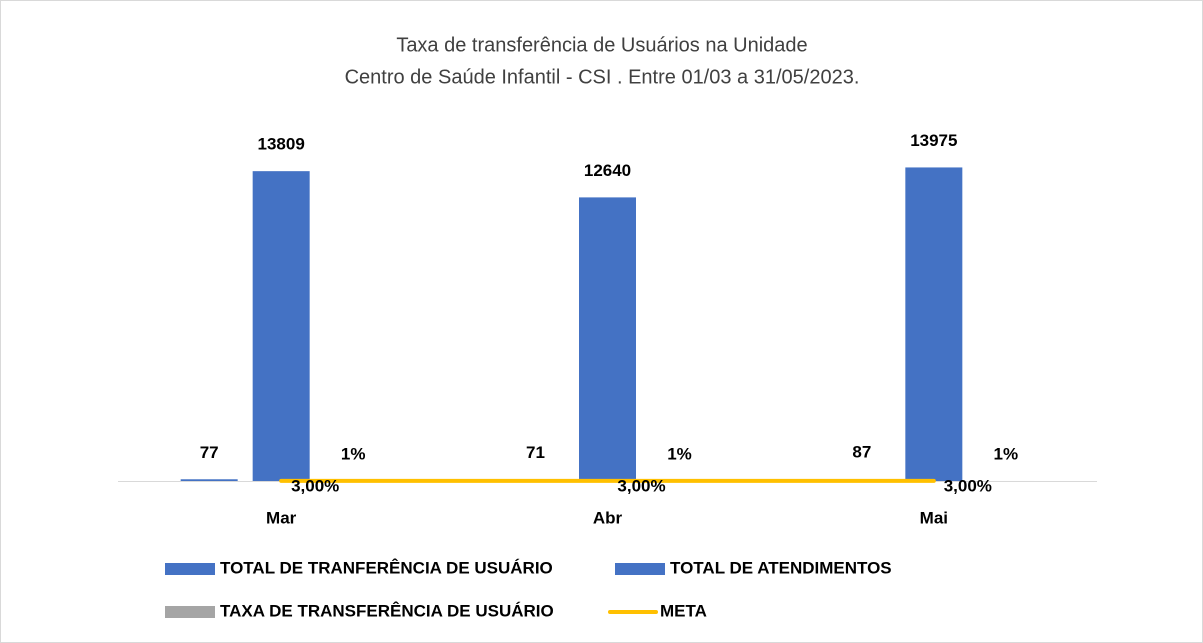  Describe the element at coordinates (608, 517) in the screenshot. I see `x-tick-label: Abr` at that location.